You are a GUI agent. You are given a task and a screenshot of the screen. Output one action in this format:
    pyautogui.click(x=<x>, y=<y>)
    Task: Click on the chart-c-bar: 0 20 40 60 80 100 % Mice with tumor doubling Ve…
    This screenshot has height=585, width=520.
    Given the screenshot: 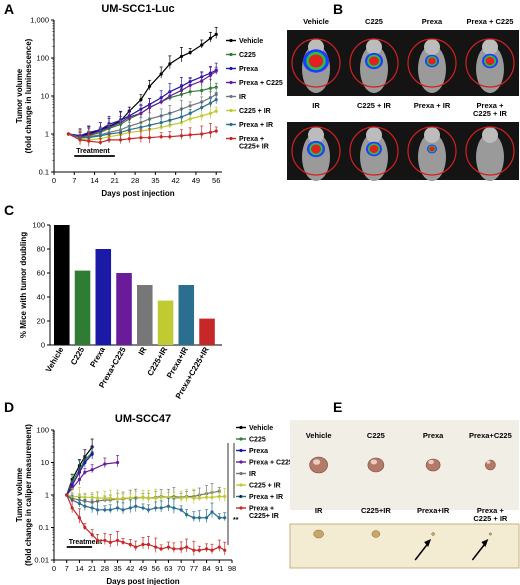 What is the action you would take?
    pyautogui.click(x=120, y=310)
    